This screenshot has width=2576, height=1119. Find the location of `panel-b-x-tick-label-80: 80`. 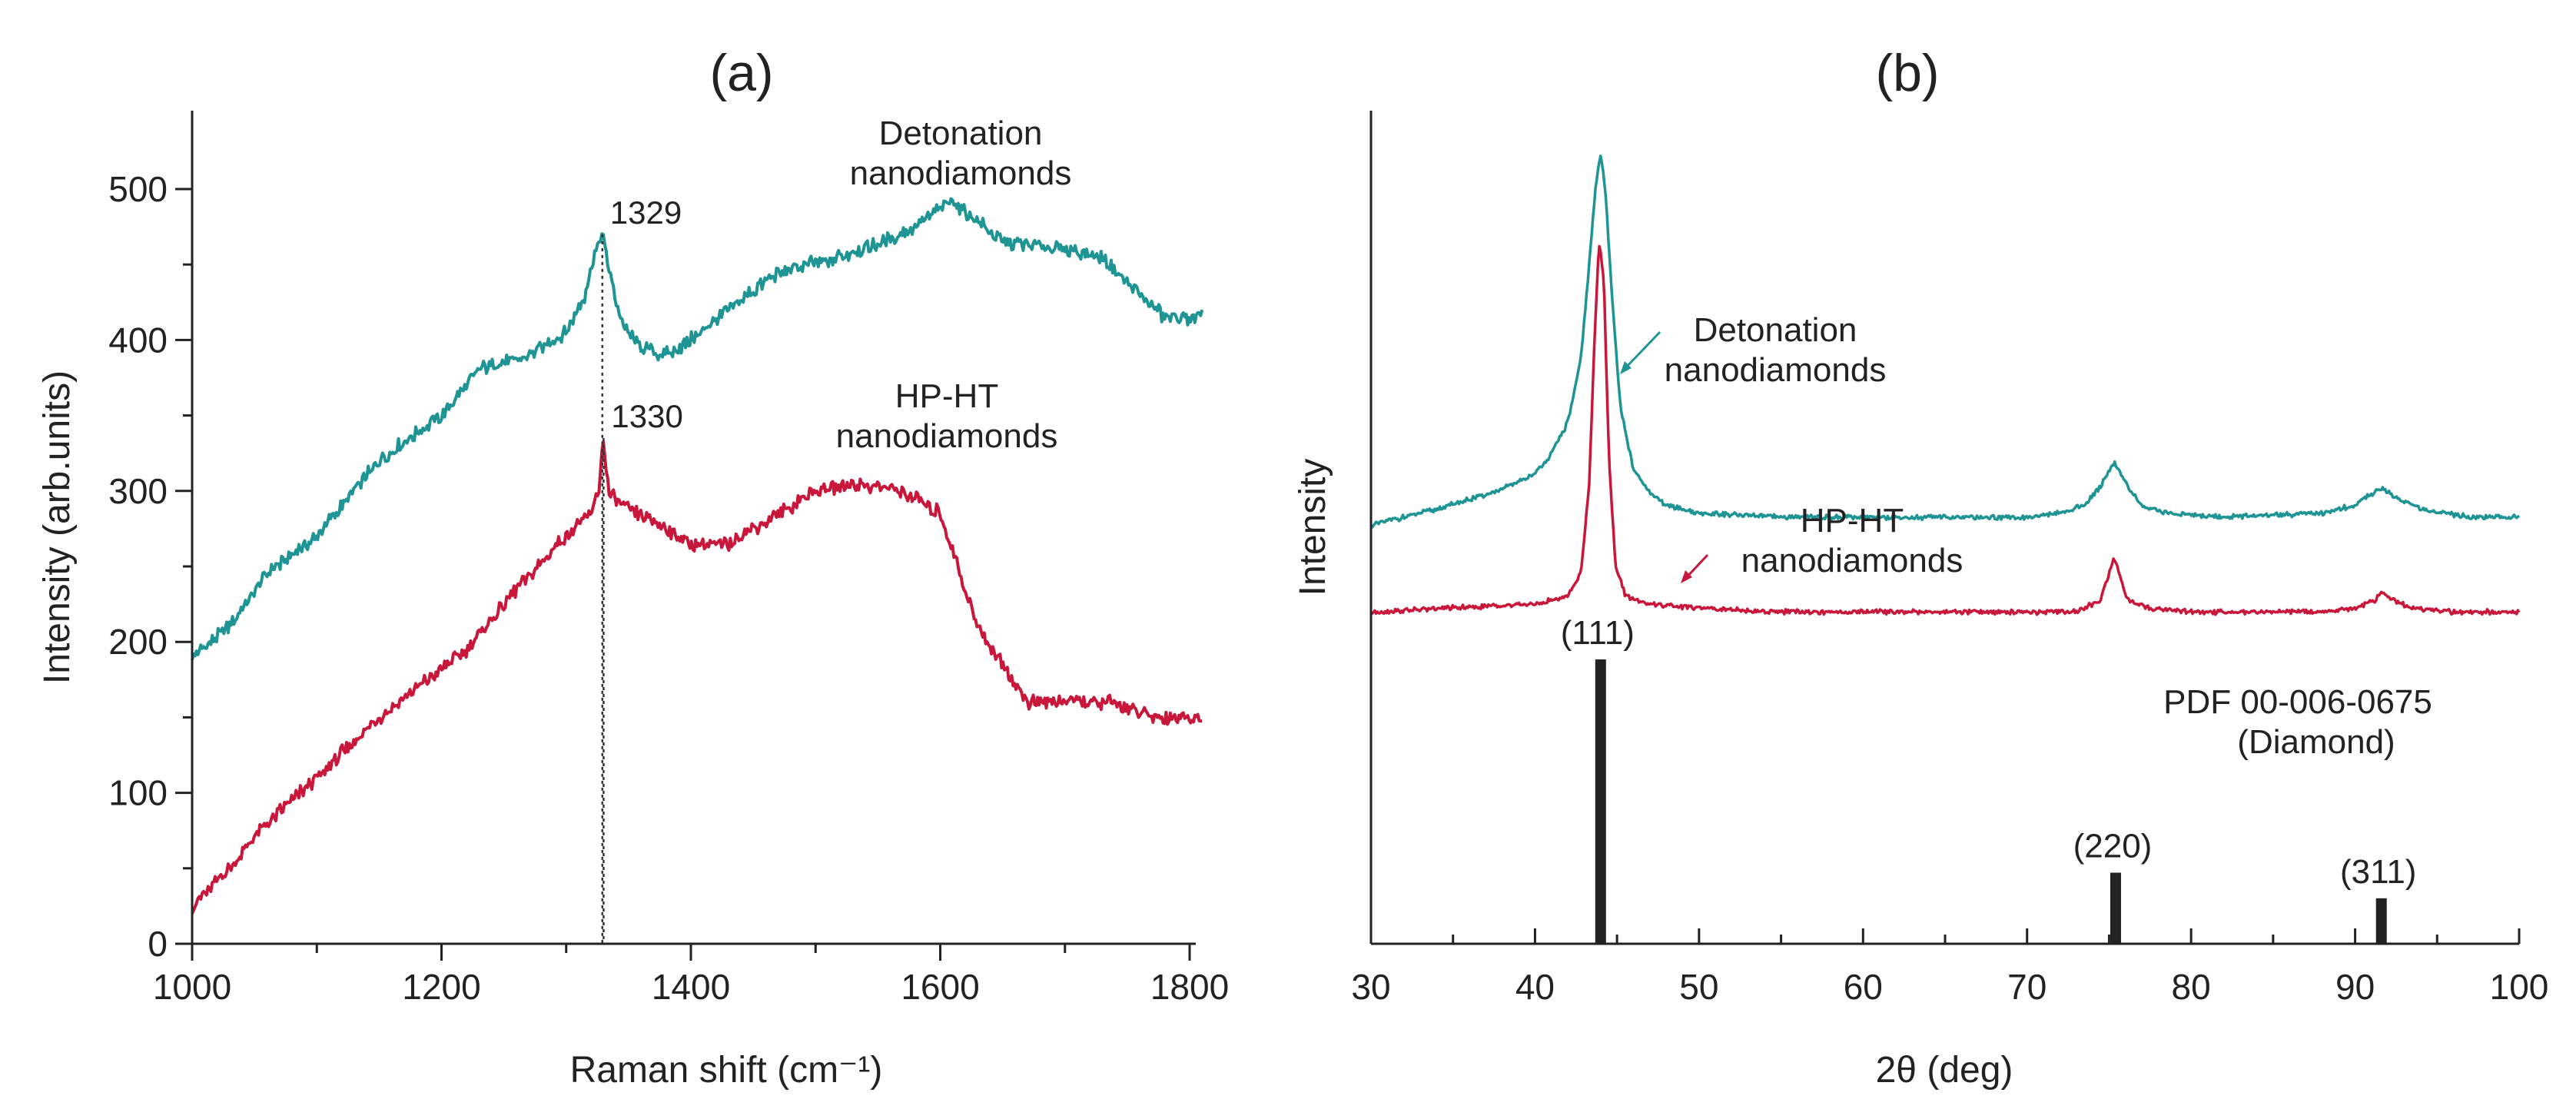

panel-b-x-tick-label-80: 80 is located at coordinates (2191, 987).